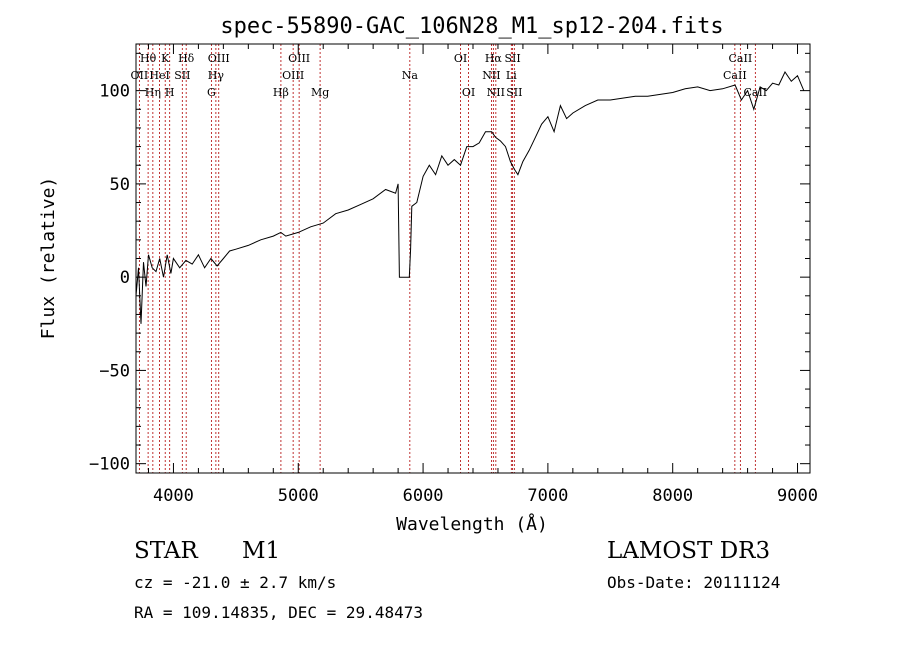  Describe the element at coordinates (216, 75) in the screenshot. I see `line-marker-label: Hγ` at that location.